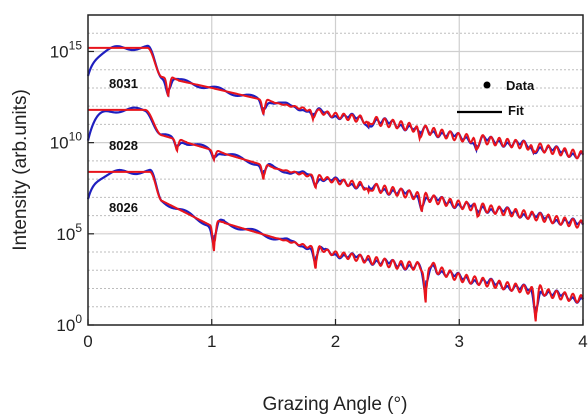 The height and width of the screenshot is (414, 588). Describe the element at coordinates (335, 404) in the screenshot. I see `x-axis-title: Grazing Angle (°)` at that location.